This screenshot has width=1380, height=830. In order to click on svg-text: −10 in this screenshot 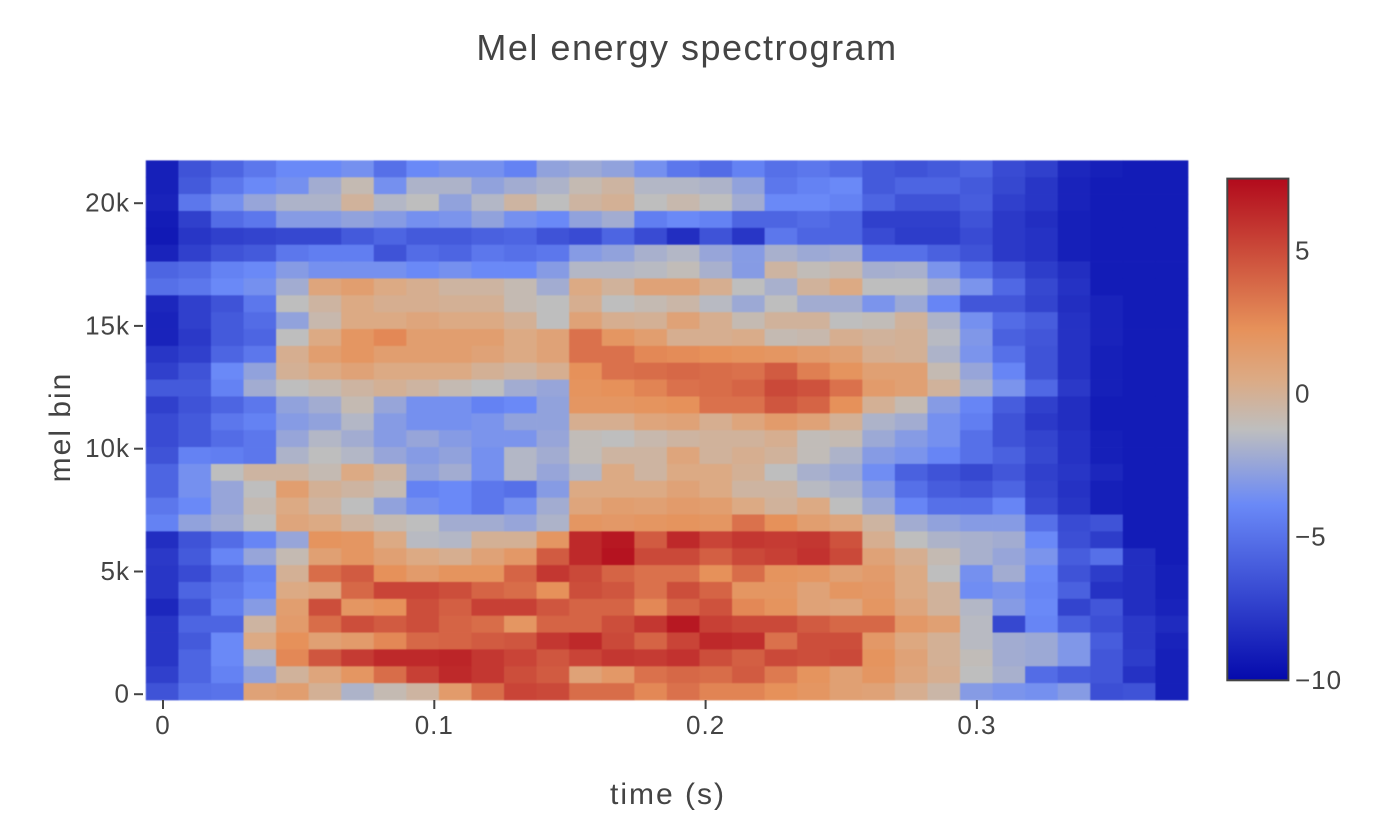, I will do `click(1318, 680)`.